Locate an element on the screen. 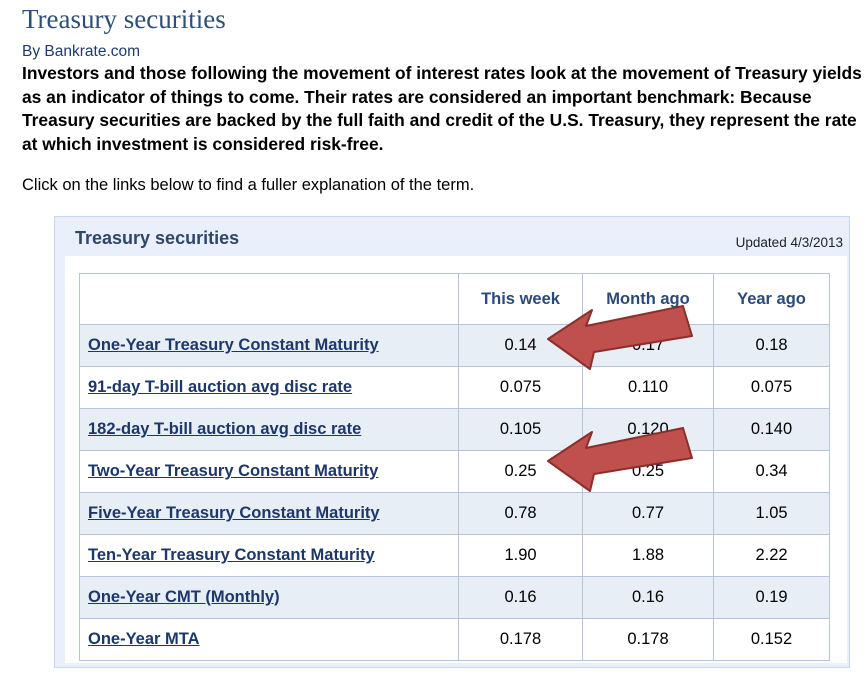 The width and height of the screenshot is (867, 677). term-link: One-Year Treasury Constant Maturity is located at coordinates (233, 345).